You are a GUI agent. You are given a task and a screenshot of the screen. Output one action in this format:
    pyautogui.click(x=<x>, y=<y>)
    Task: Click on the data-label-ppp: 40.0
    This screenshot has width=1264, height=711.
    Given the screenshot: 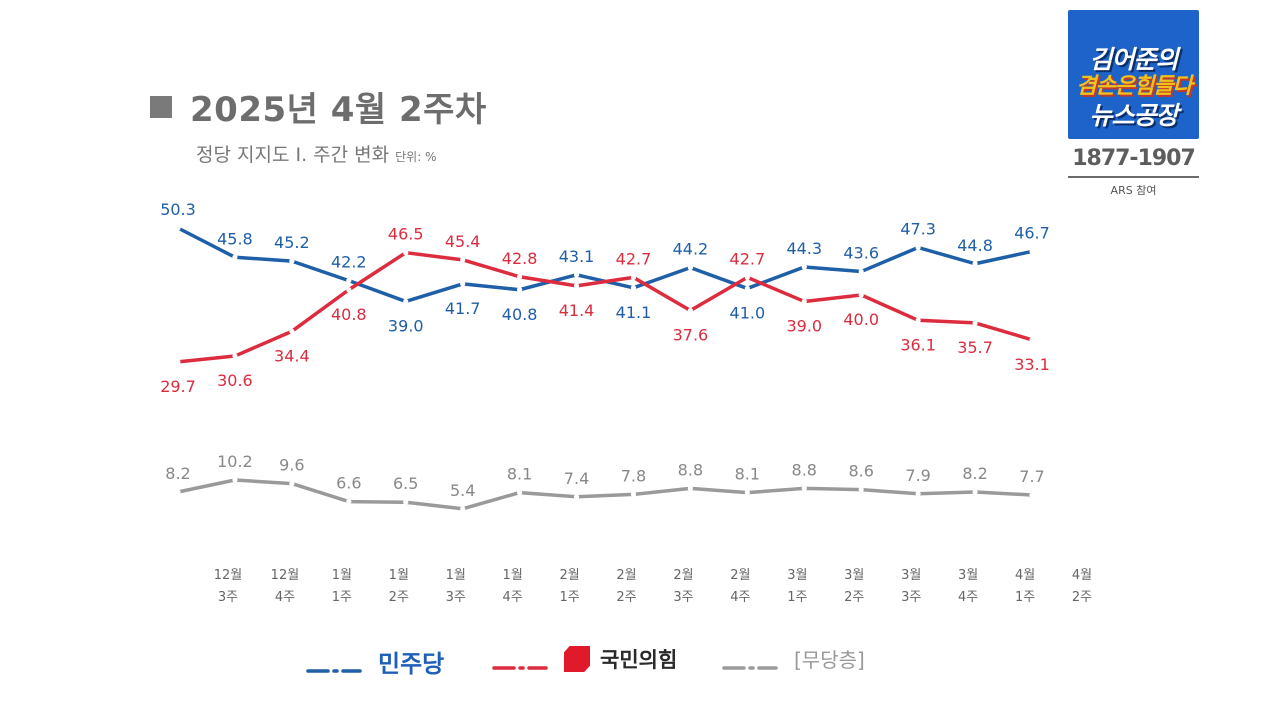 What is the action you would take?
    pyautogui.click(x=861, y=319)
    